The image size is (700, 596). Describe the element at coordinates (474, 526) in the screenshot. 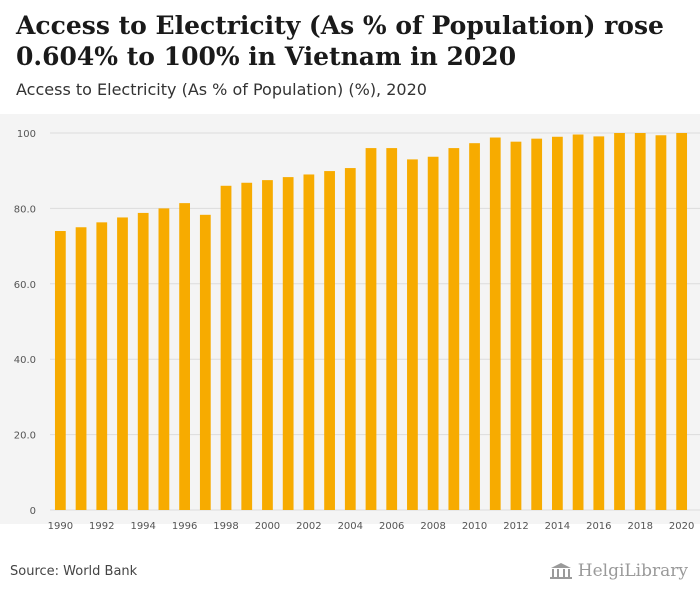

I see `x-tick-label: 2010` at that location.